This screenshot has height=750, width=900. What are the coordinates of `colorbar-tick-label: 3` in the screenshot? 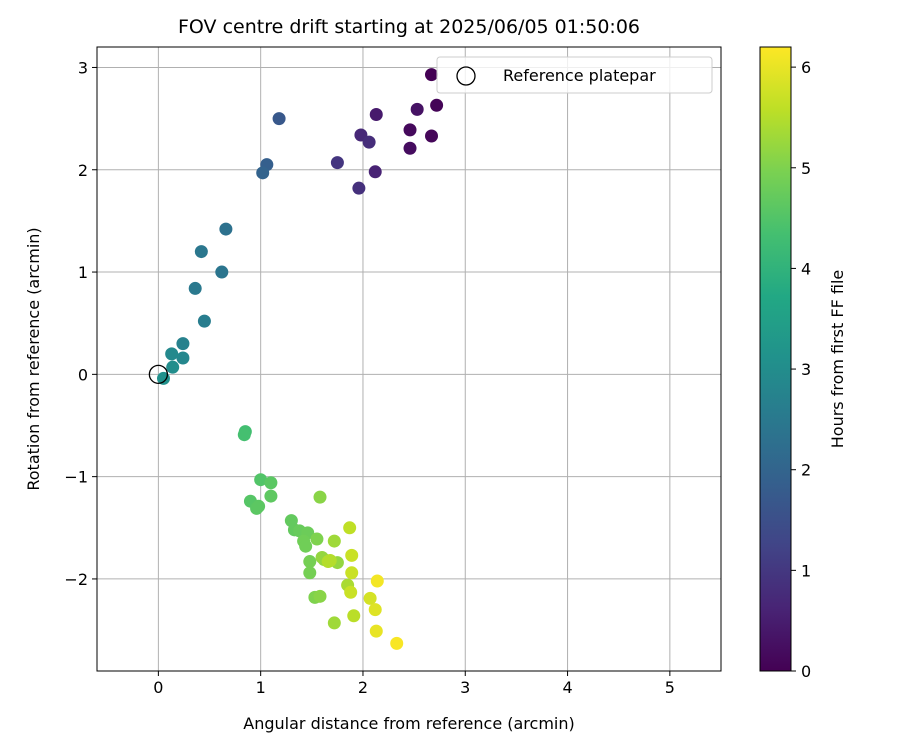 It's located at (806, 369).